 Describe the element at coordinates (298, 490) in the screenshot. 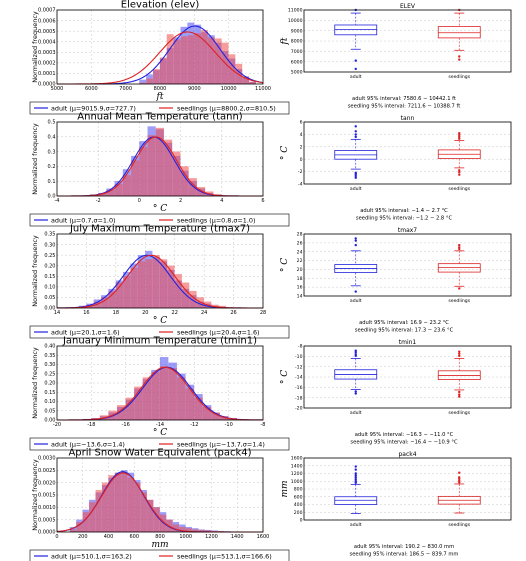

I see `y-tick-label: 800` at that location.